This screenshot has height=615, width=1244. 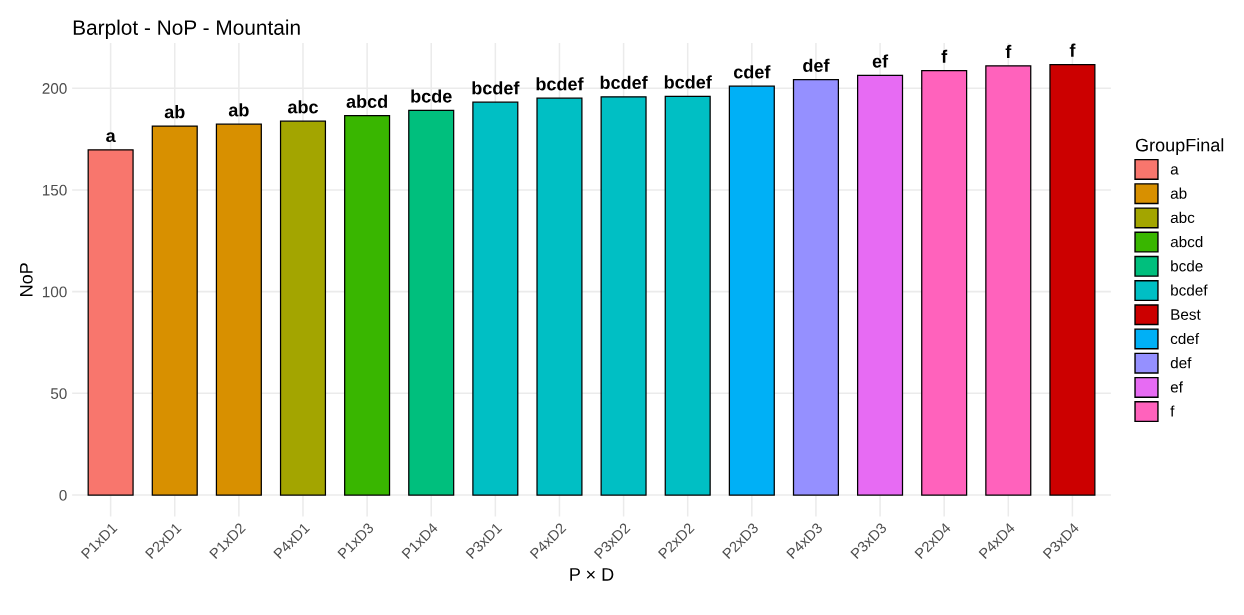 What do you see at coordinates (752, 72) in the screenshot?
I see `data-label: cdef` at bounding box center [752, 72].